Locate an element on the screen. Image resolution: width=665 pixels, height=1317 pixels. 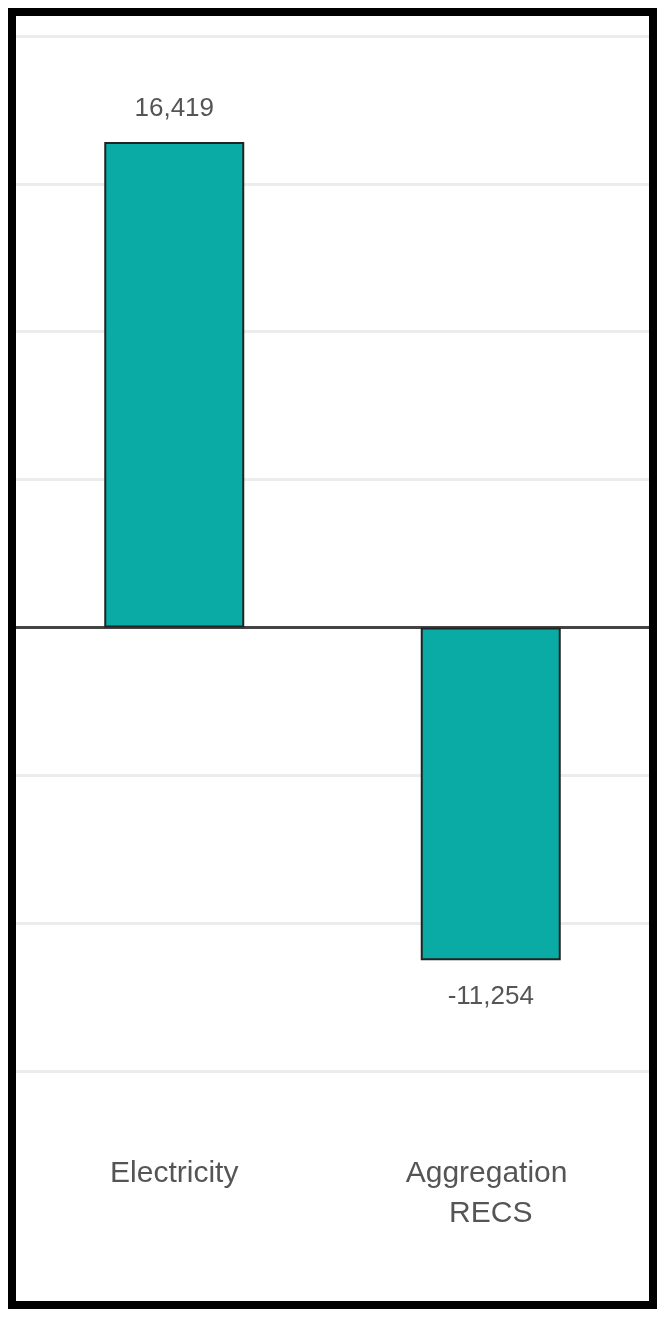
data-label: -11,254 is located at coordinates (490, 995).